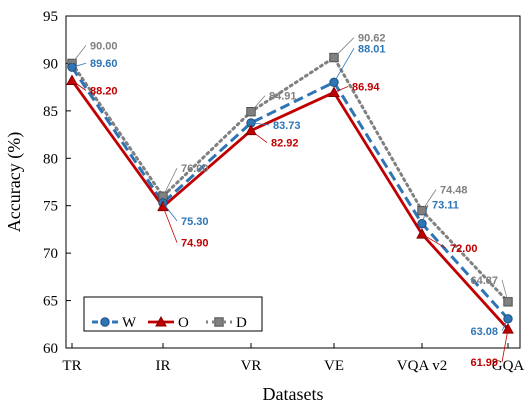 This screenshot has height=411, width=532. I want to click on y-tick-label: 85, so click(50, 112).